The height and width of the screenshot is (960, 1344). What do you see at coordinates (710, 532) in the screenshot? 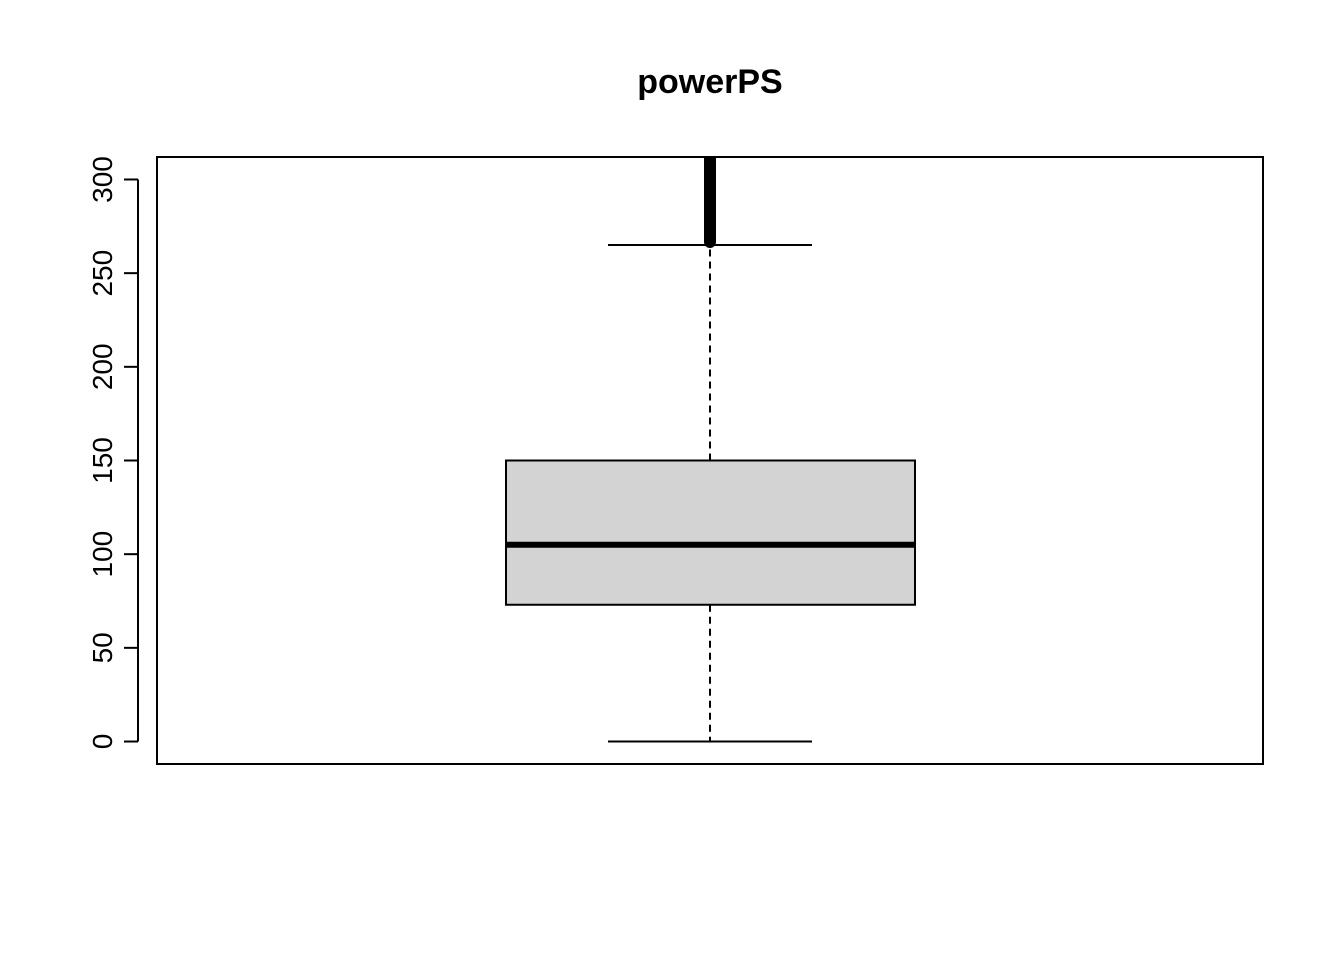
I see `iqr-box` at bounding box center [710, 532].